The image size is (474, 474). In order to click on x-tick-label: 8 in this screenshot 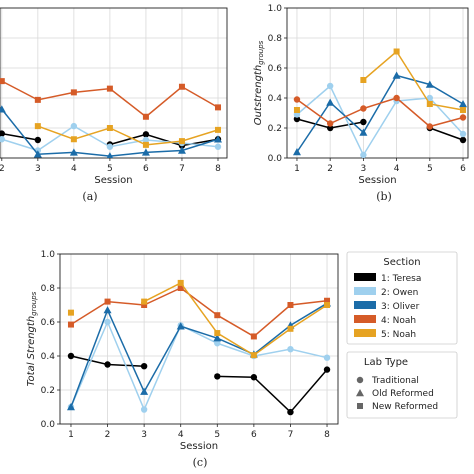, I will do `click(327, 435)`.